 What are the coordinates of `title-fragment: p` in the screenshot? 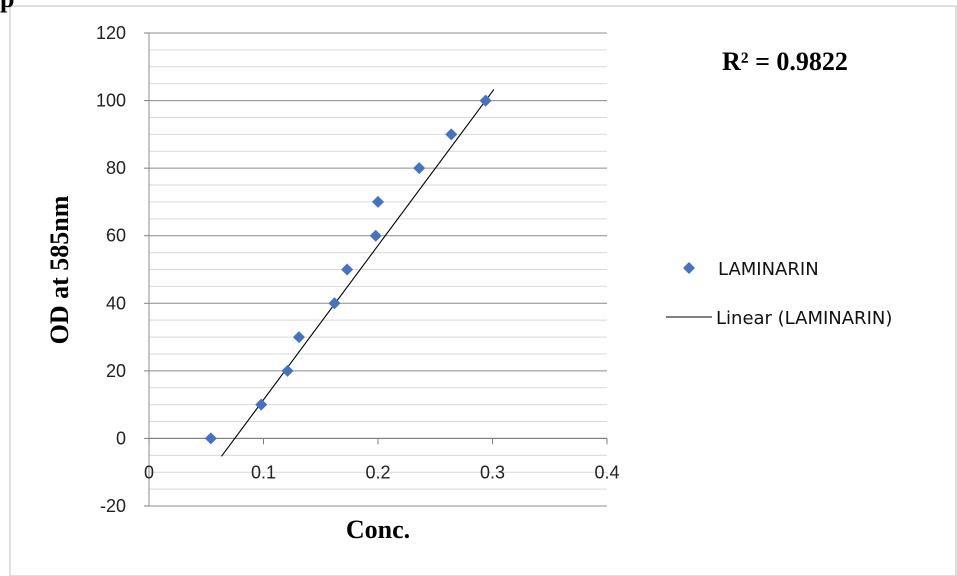 It's located at (7, 6).